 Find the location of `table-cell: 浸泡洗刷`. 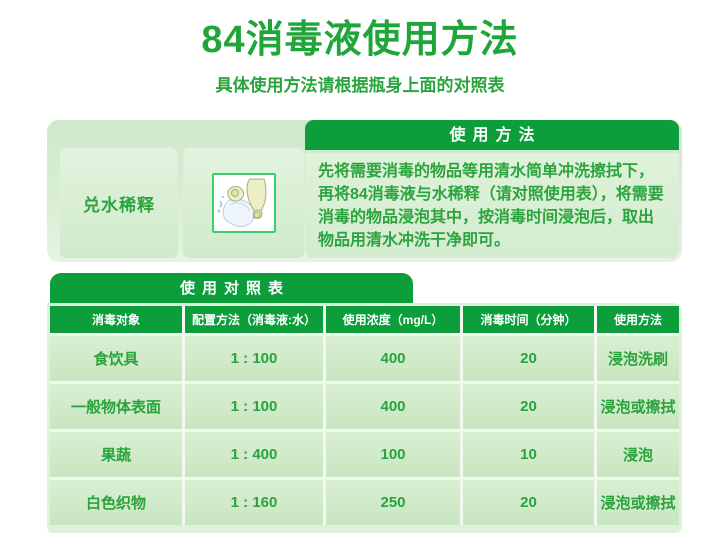

table-cell: 浸泡洗刷 is located at coordinates (638, 358).